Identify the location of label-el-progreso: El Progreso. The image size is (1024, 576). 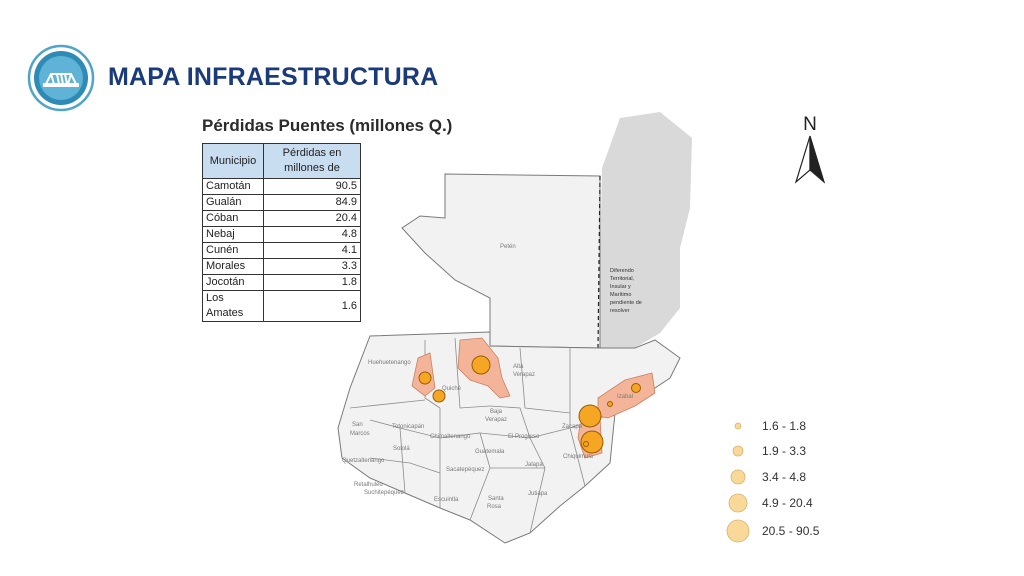
(524, 437).